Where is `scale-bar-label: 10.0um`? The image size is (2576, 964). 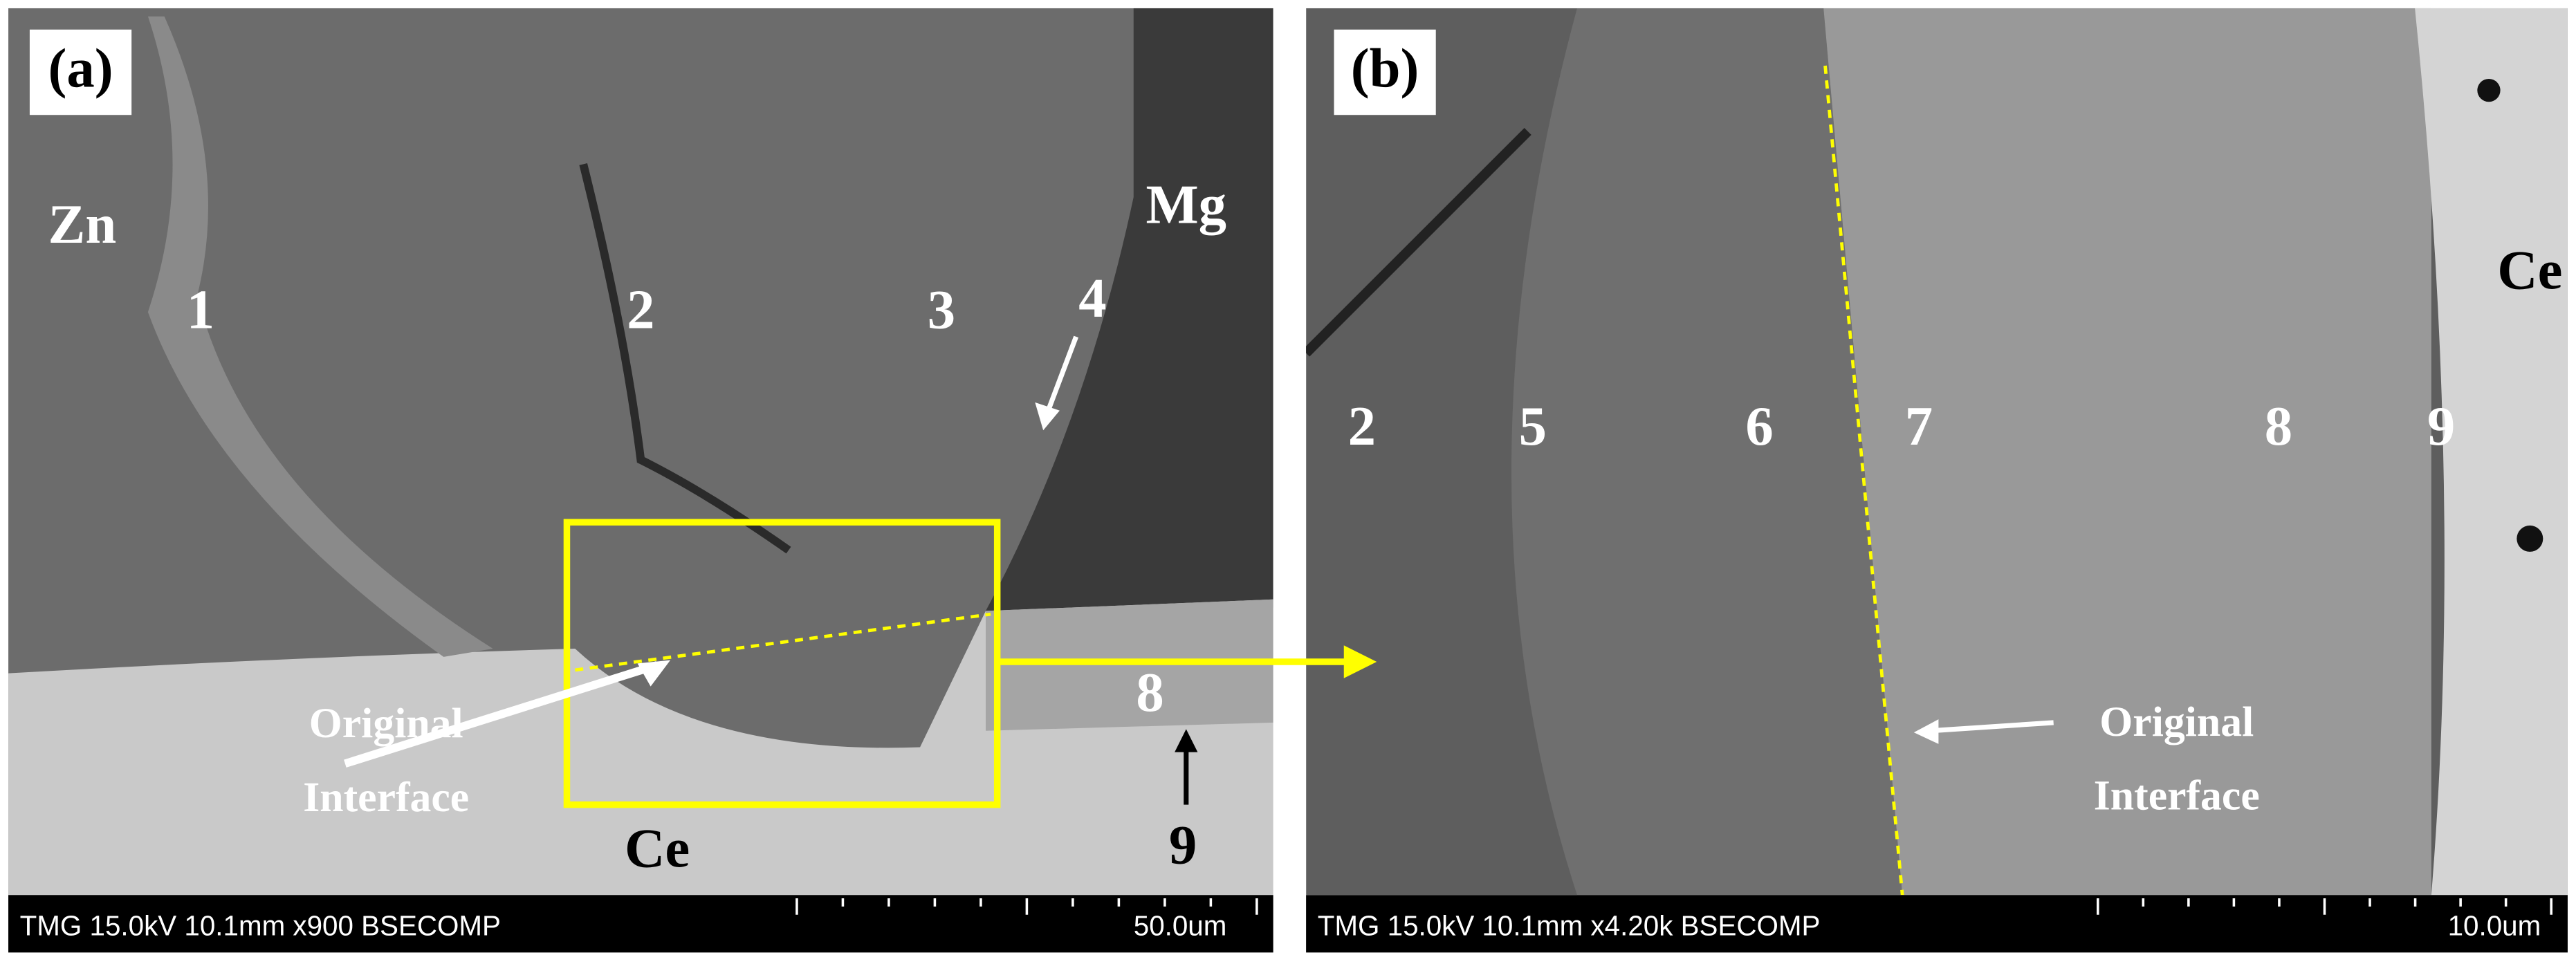 scale-bar-label: 10.0um is located at coordinates (2494, 925).